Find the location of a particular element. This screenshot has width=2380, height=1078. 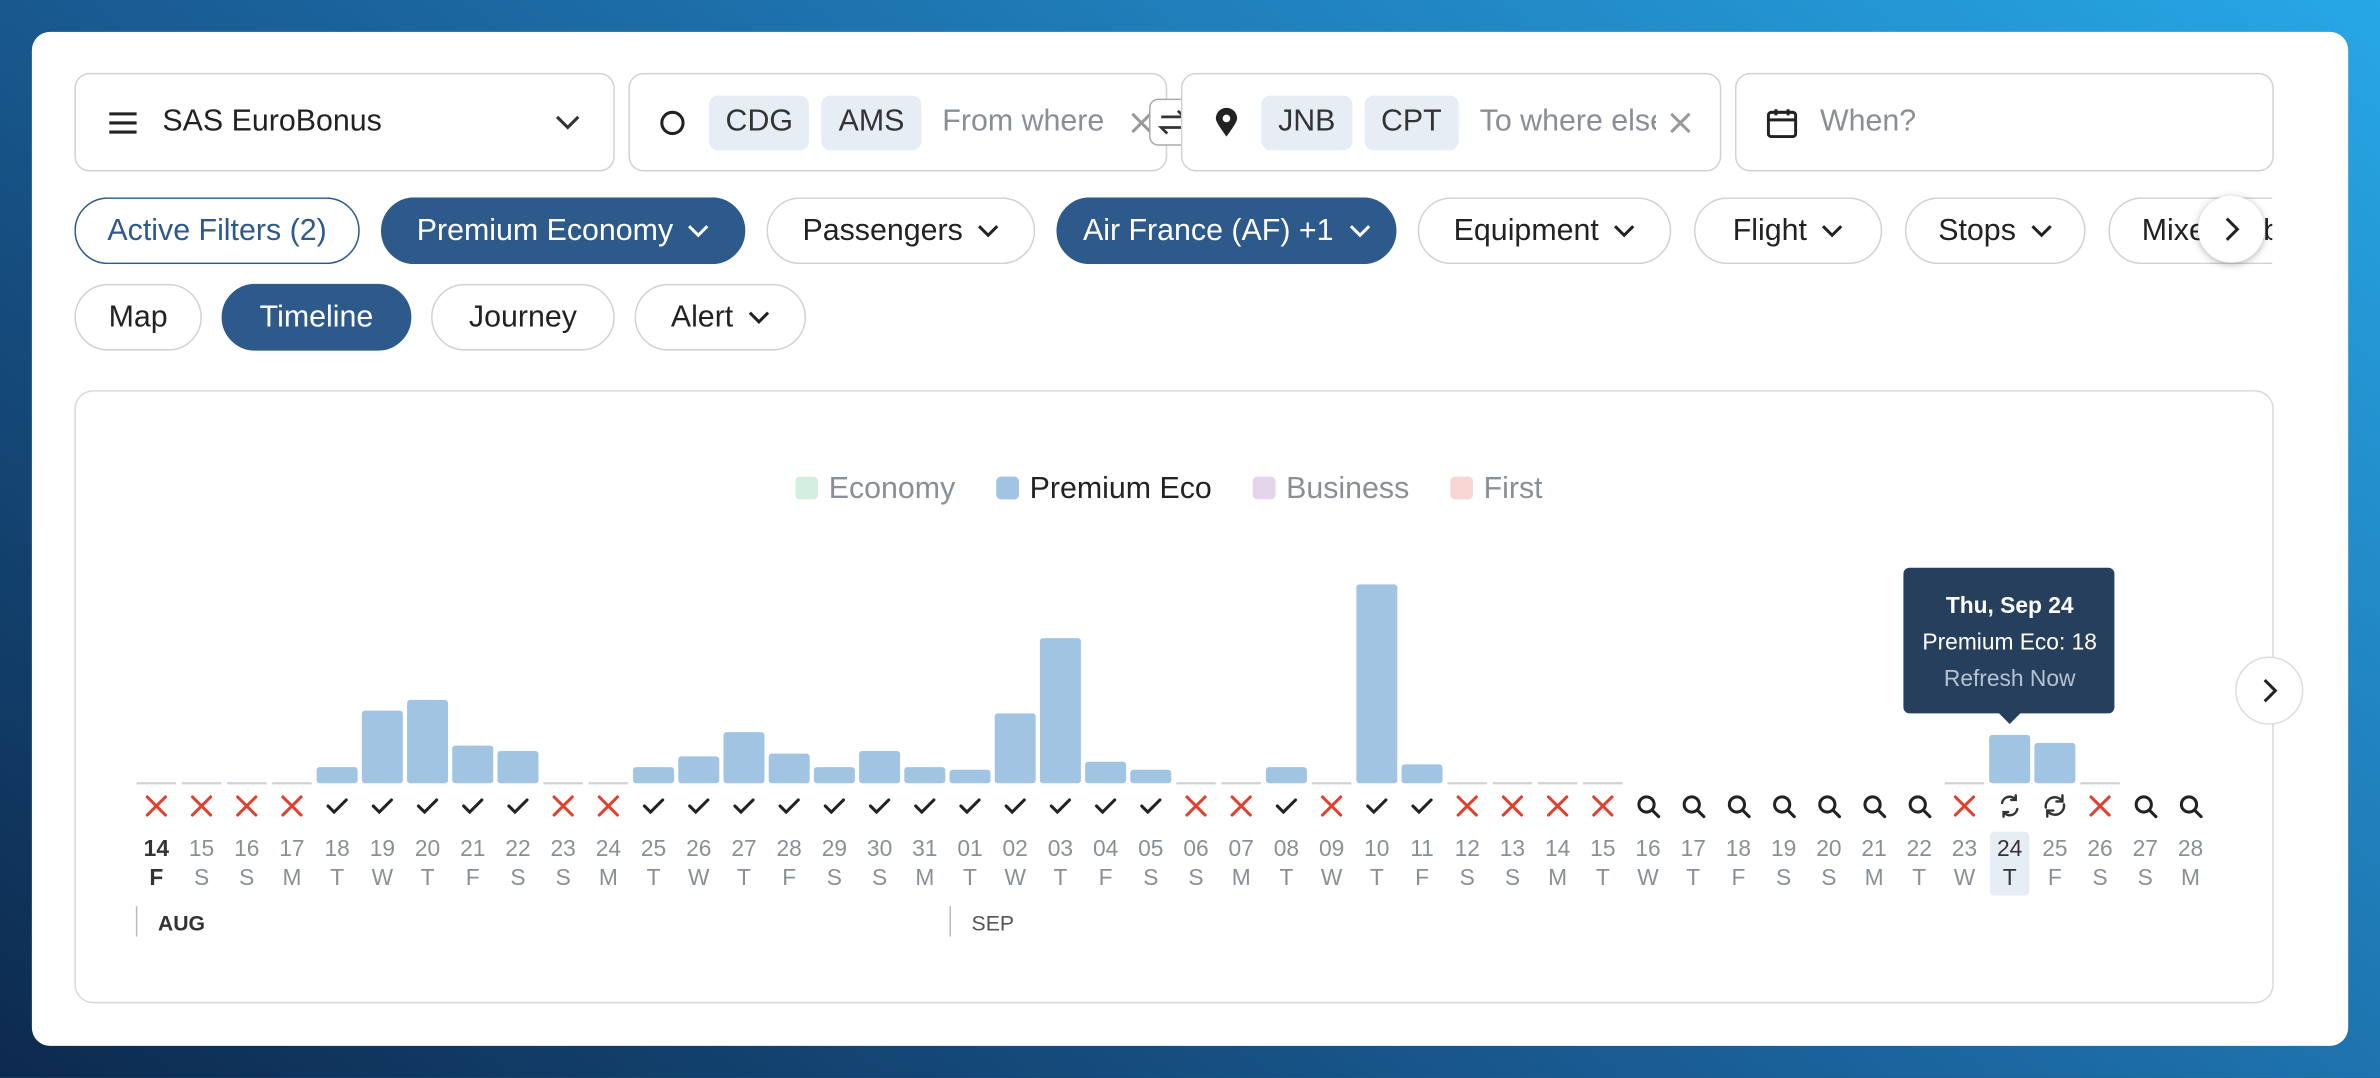

filter-pill: Equipment is located at coordinates (1544, 231).